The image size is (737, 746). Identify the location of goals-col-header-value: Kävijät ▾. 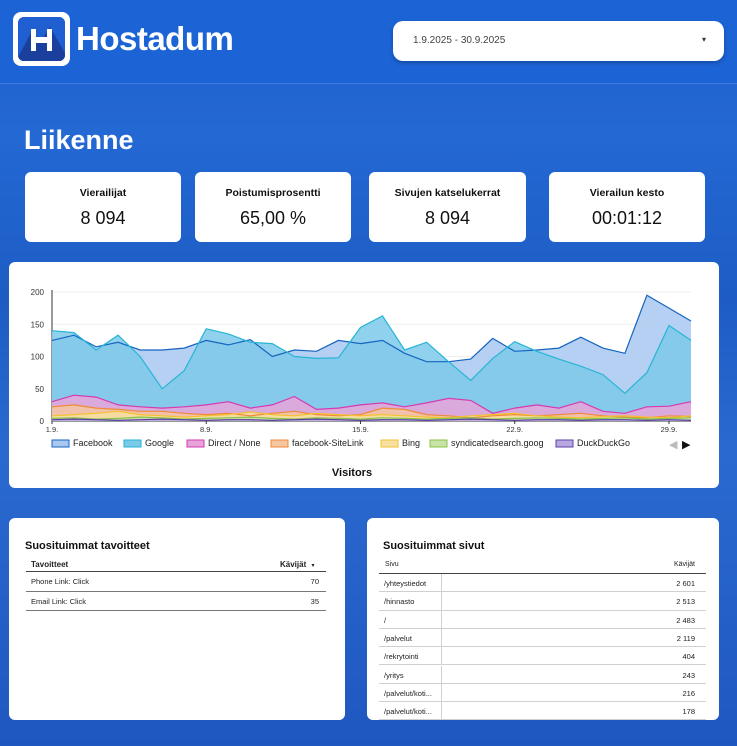
(297, 564).